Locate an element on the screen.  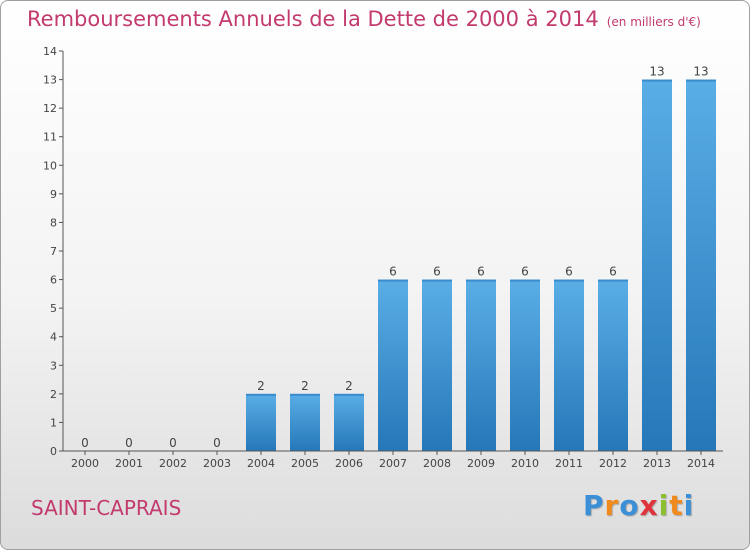
y-tick-label-1: 1 is located at coordinates (53, 422).